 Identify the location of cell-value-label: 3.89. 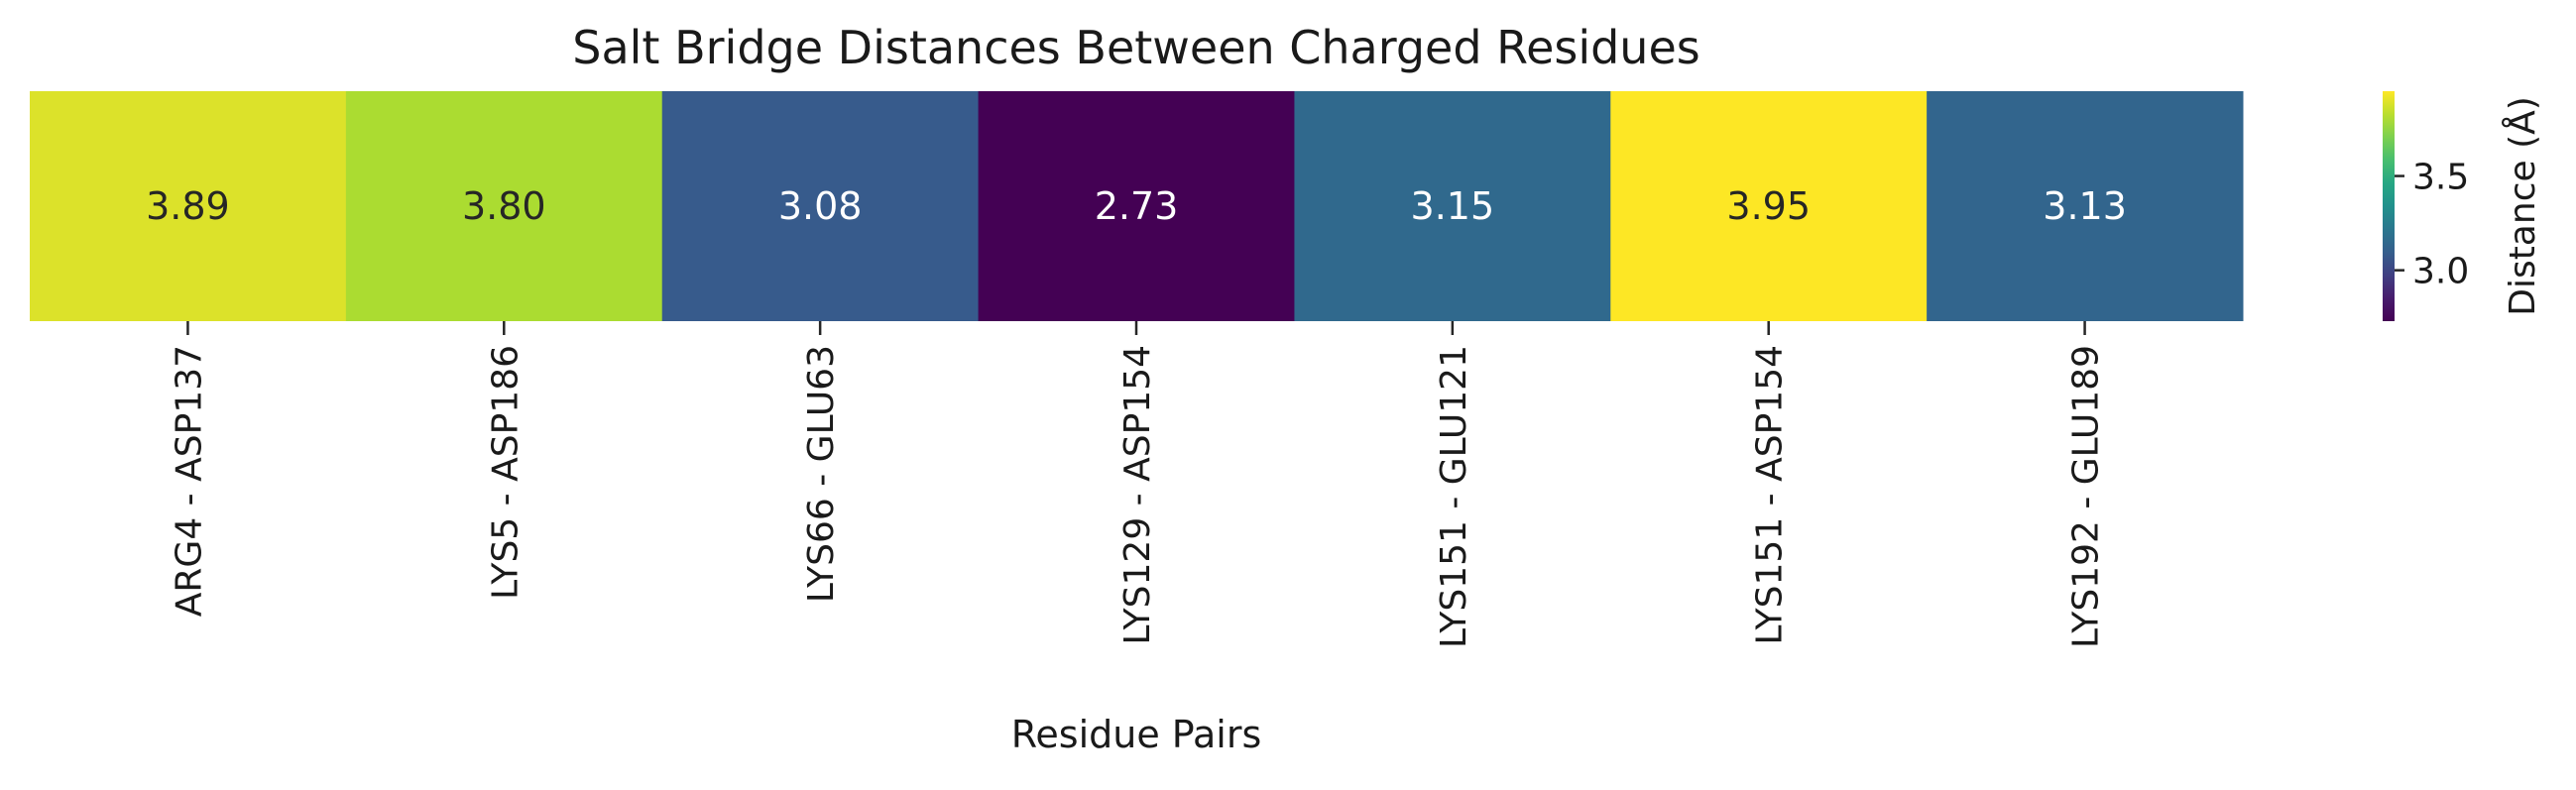
(188, 206).